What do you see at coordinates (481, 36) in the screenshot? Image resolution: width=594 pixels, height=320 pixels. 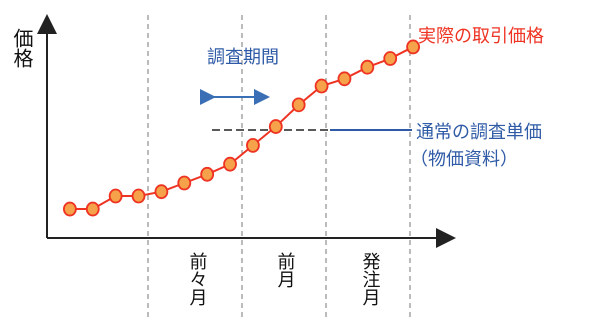 I see `series-label: 実際の取引価格` at bounding box center [481, 36].